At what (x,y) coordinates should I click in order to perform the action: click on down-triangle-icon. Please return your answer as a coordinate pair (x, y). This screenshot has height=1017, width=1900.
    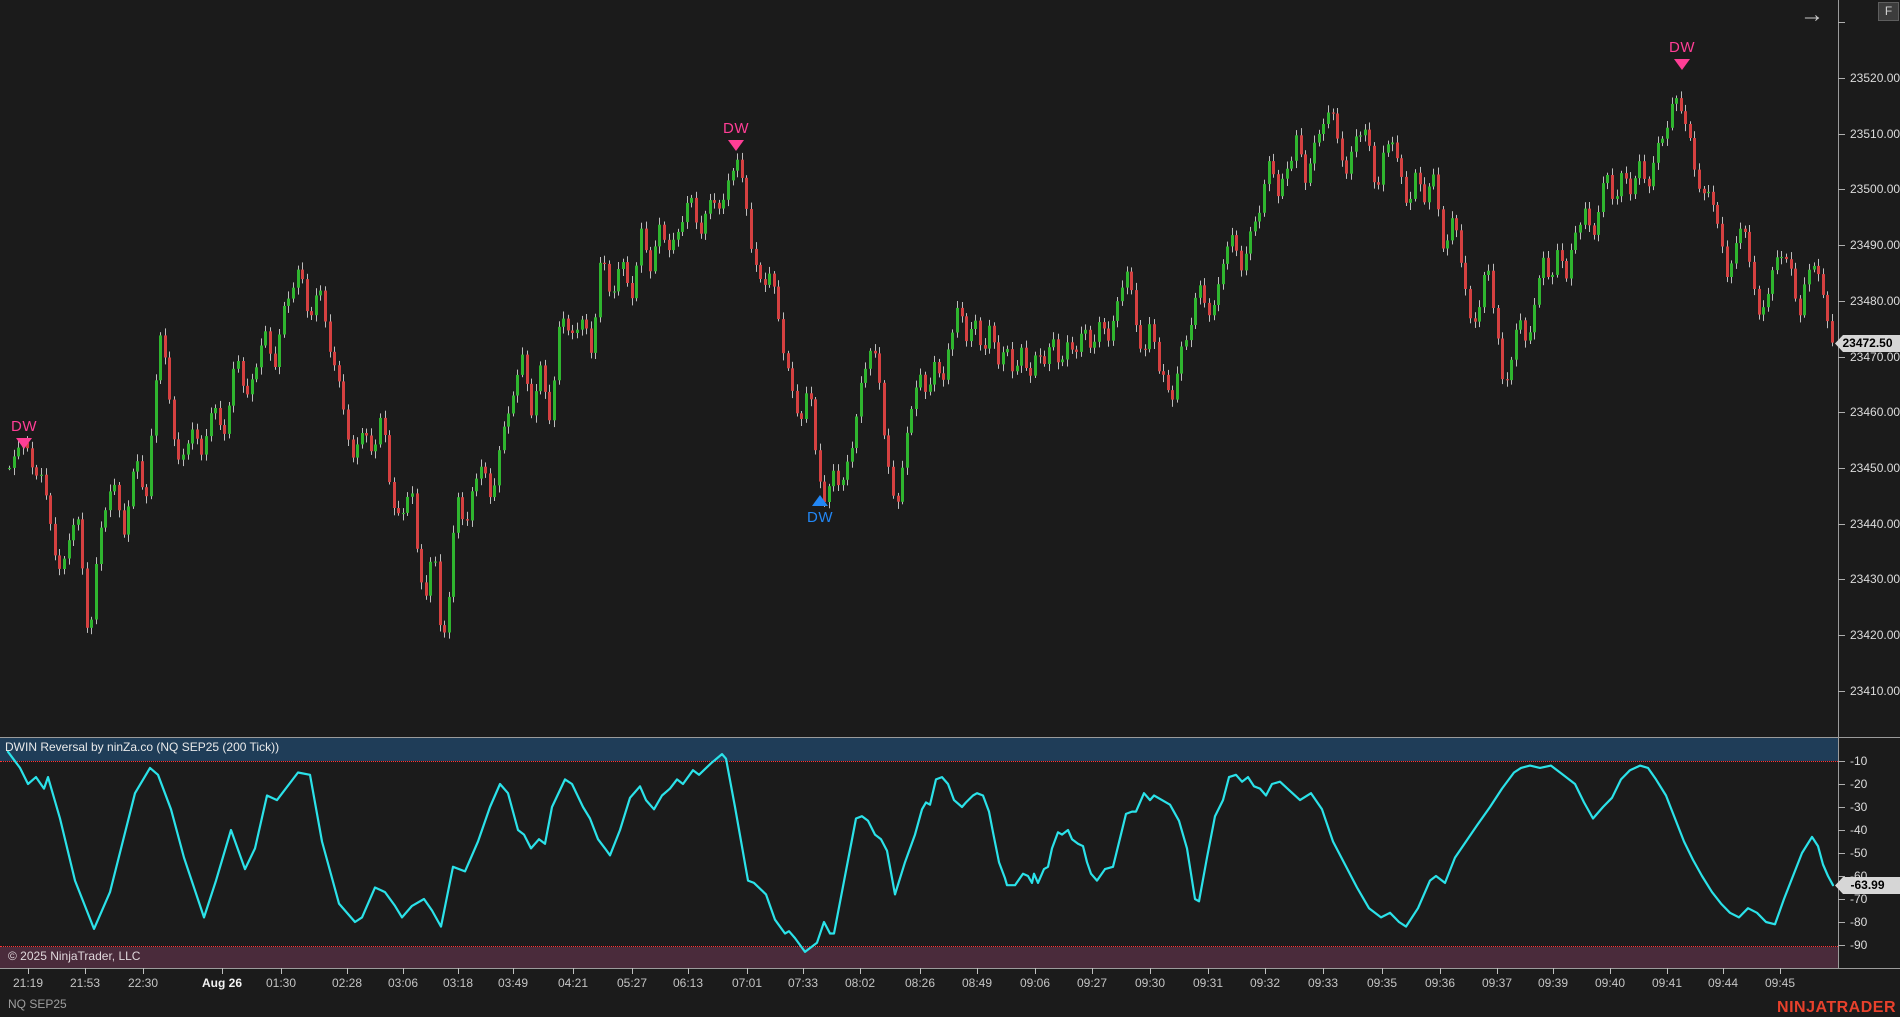
    Looking at the image, I should click on (24, 443).